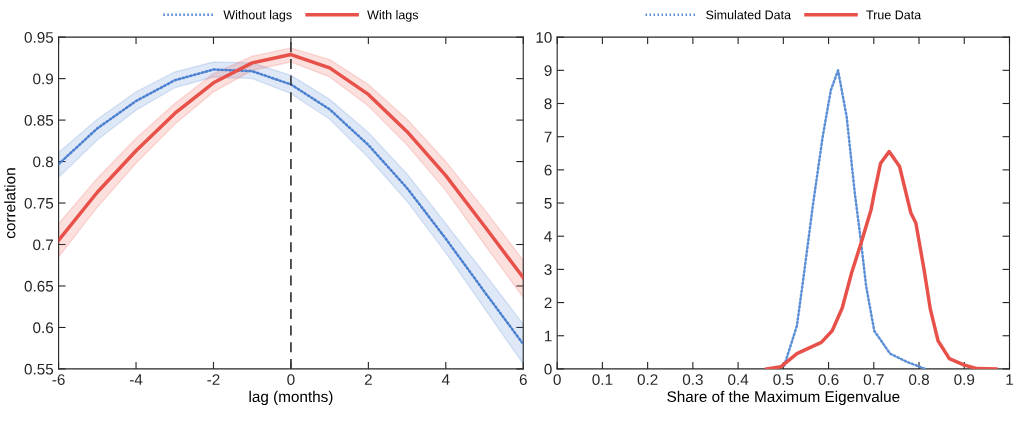  What do you see at coordinates (43, 245) in the screenshot?
I see `y-tick-label: 0.7` at bounding box center [43, 245].